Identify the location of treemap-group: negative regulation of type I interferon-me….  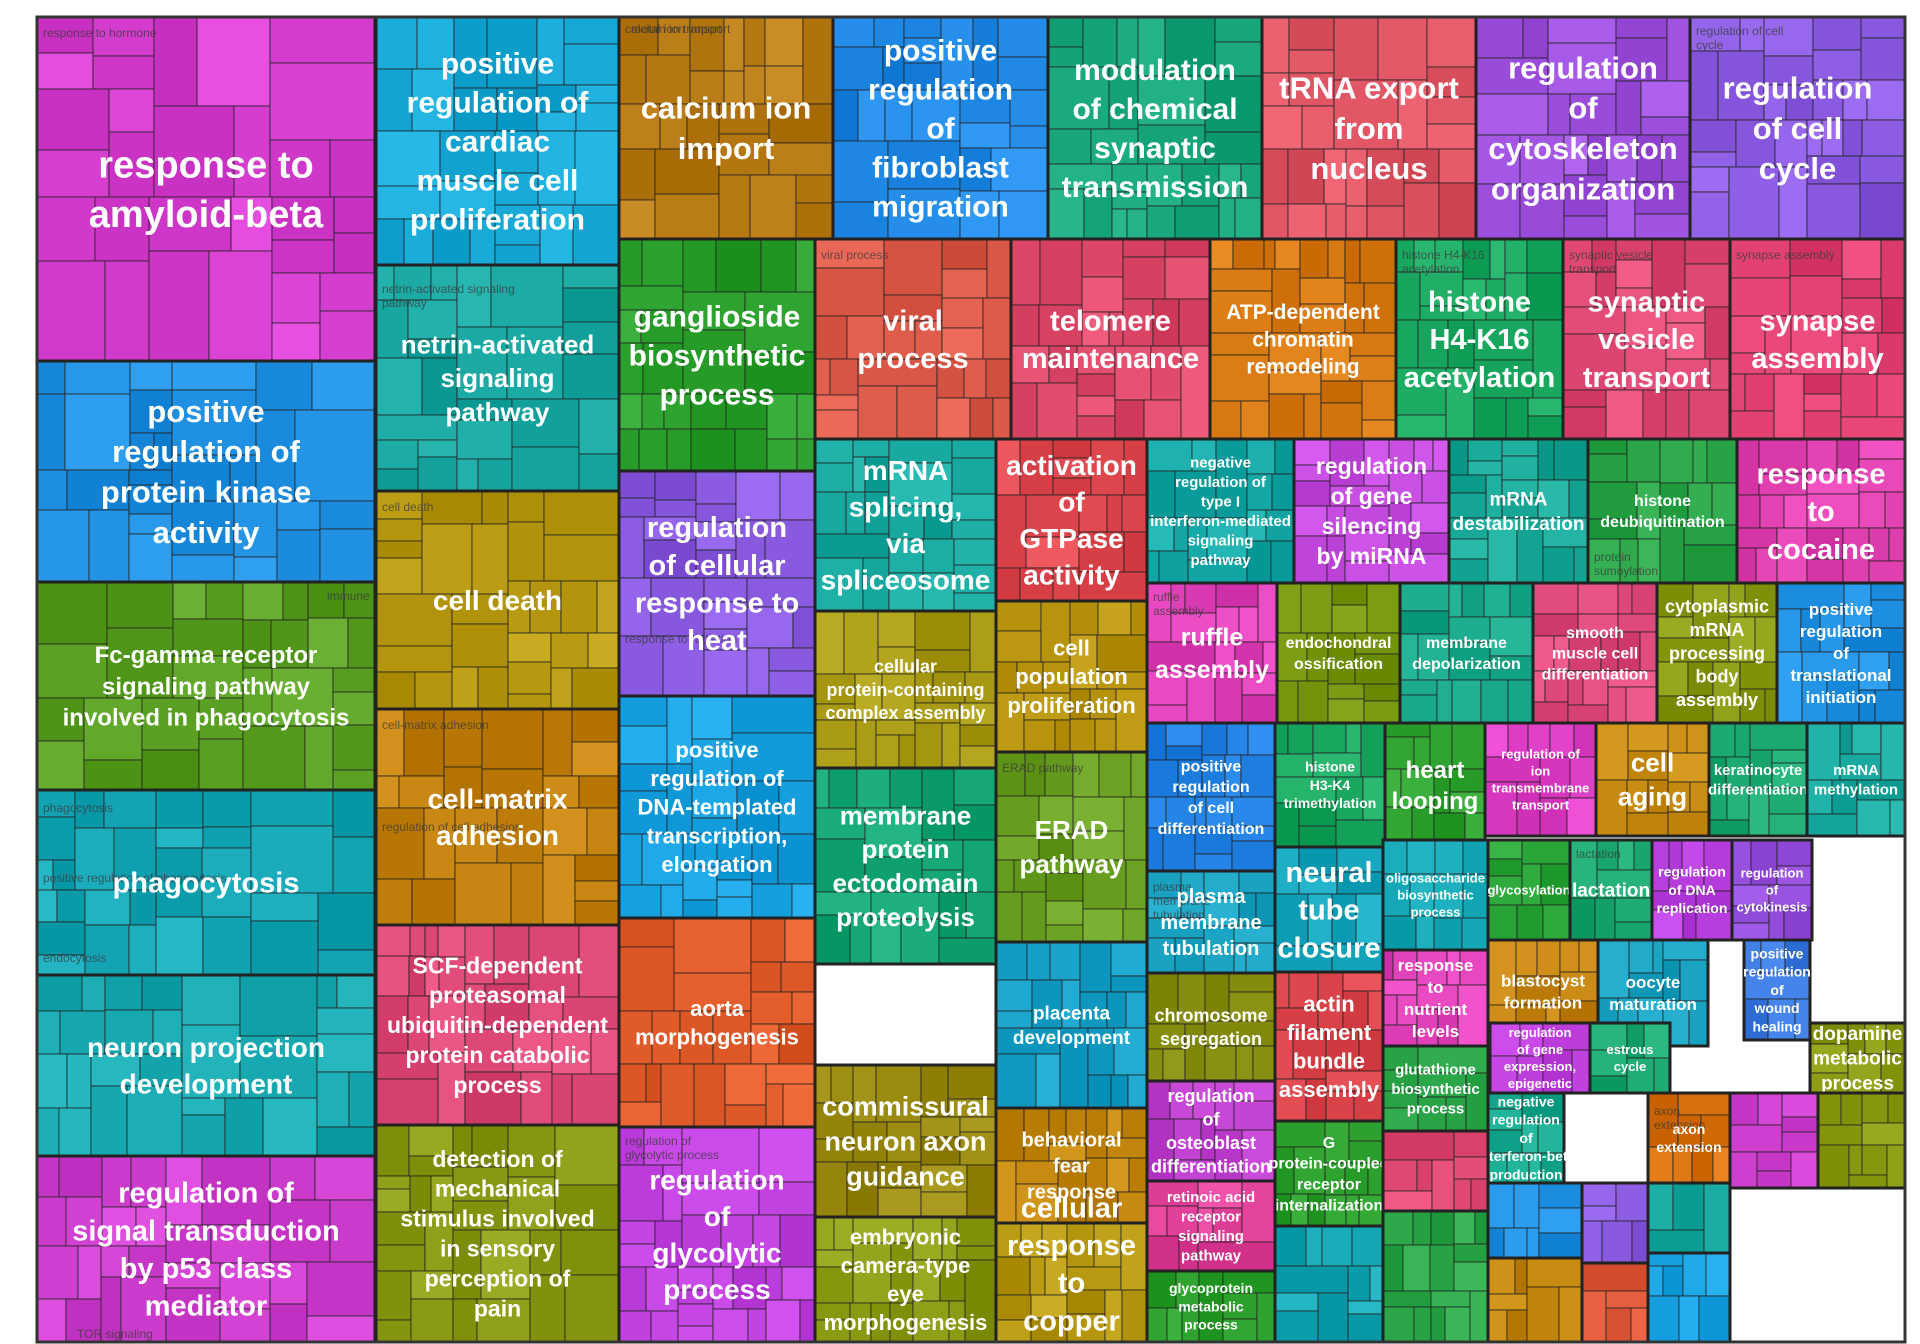
(1220, 511).